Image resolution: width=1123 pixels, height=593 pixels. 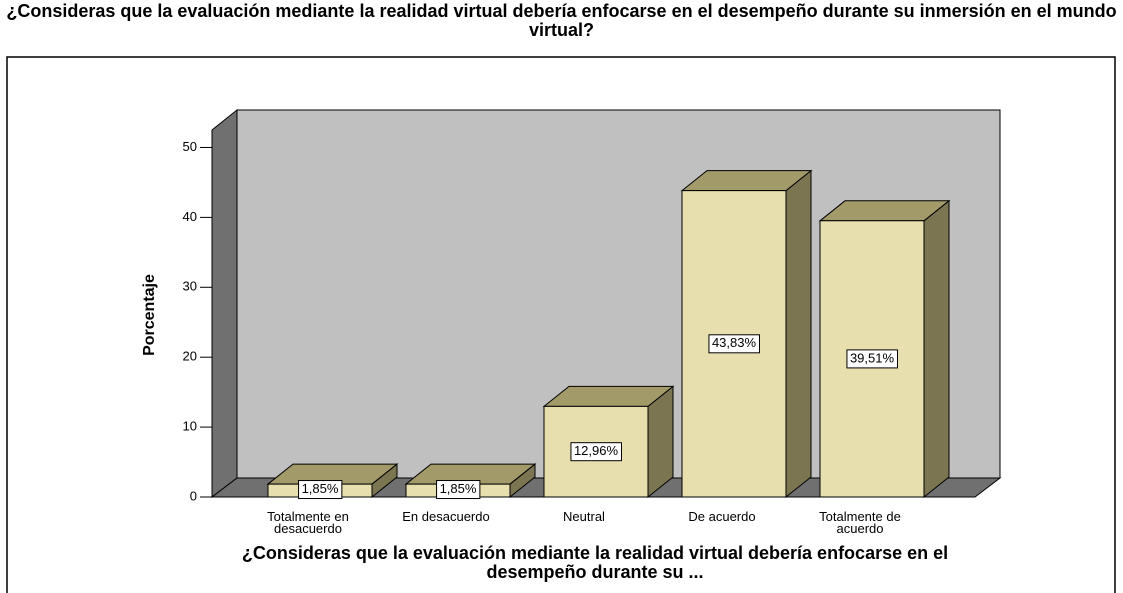 I want to click on x-tick-label: Totalmente en desacuerdo, so click(x=308, y=522).